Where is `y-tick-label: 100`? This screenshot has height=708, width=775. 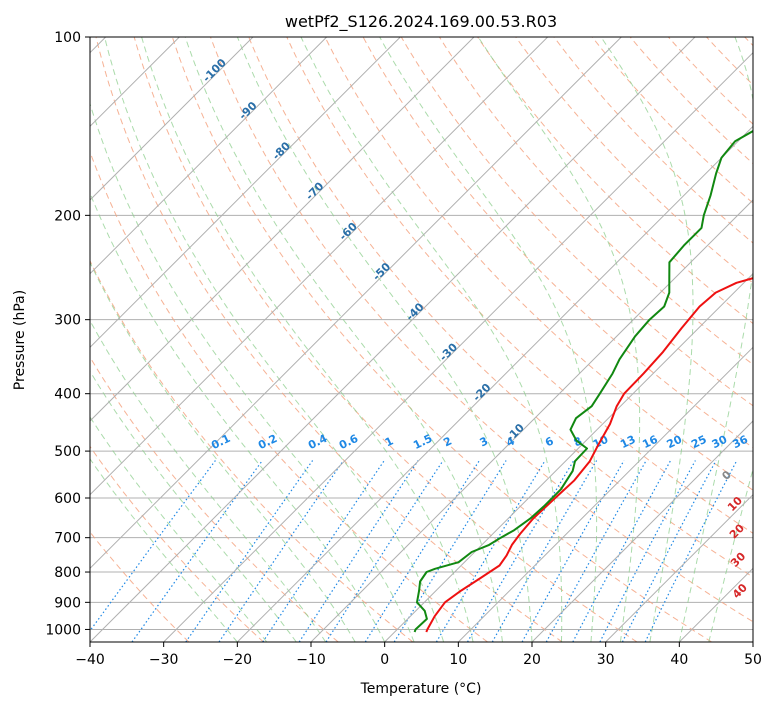 y-tick-label: 100 is located at coordinates (67, 38).